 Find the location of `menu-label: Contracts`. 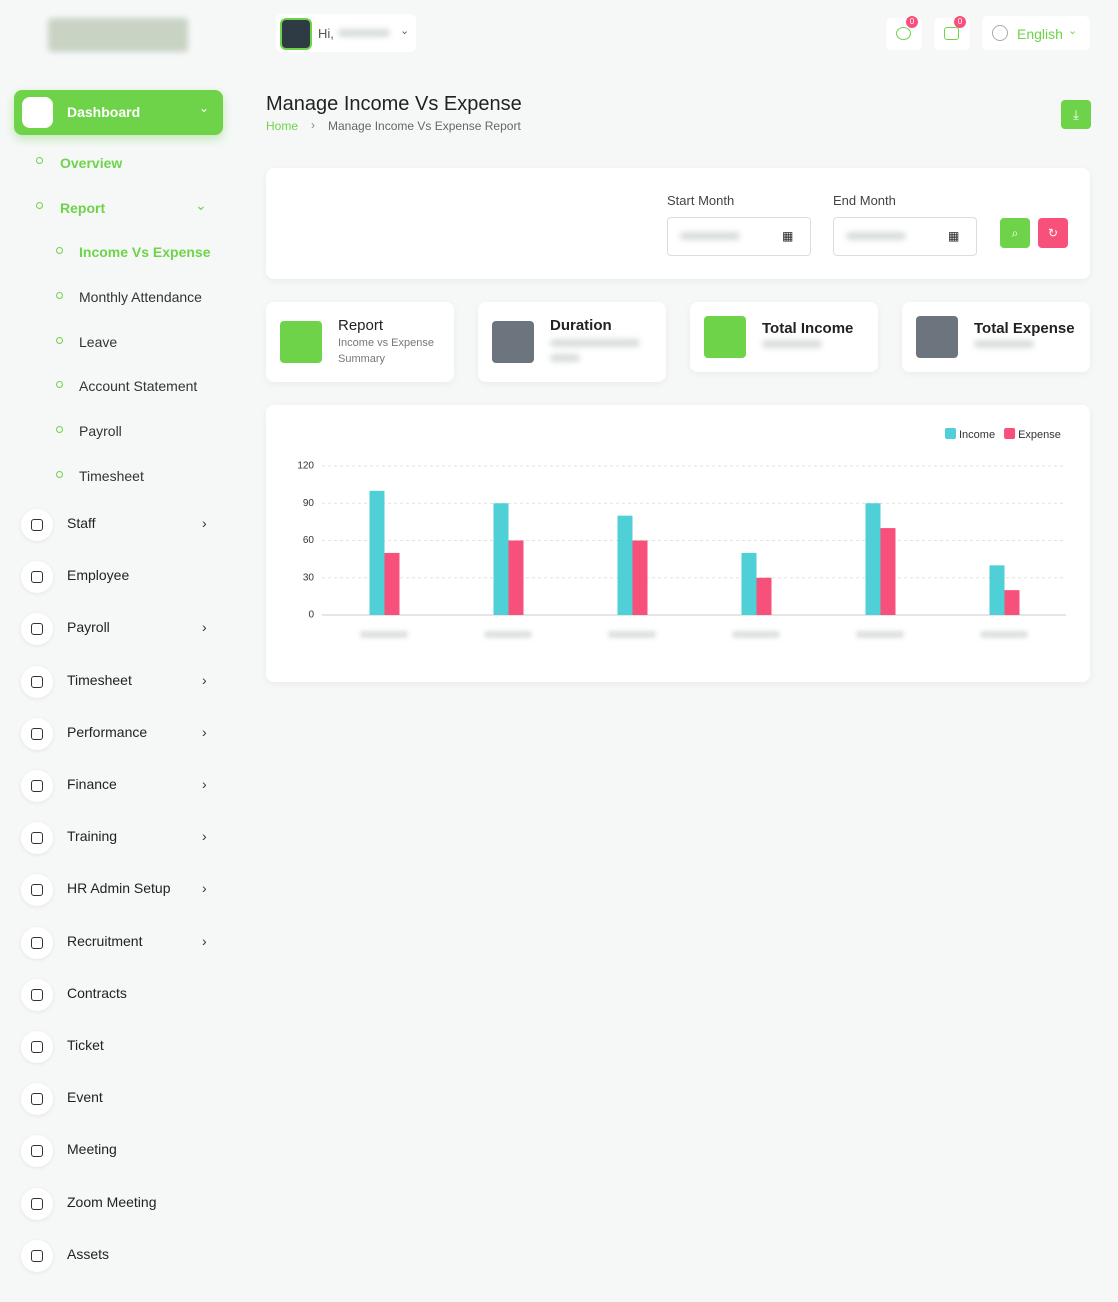

menu-label: Contracts is located at coordinates (97, 992).